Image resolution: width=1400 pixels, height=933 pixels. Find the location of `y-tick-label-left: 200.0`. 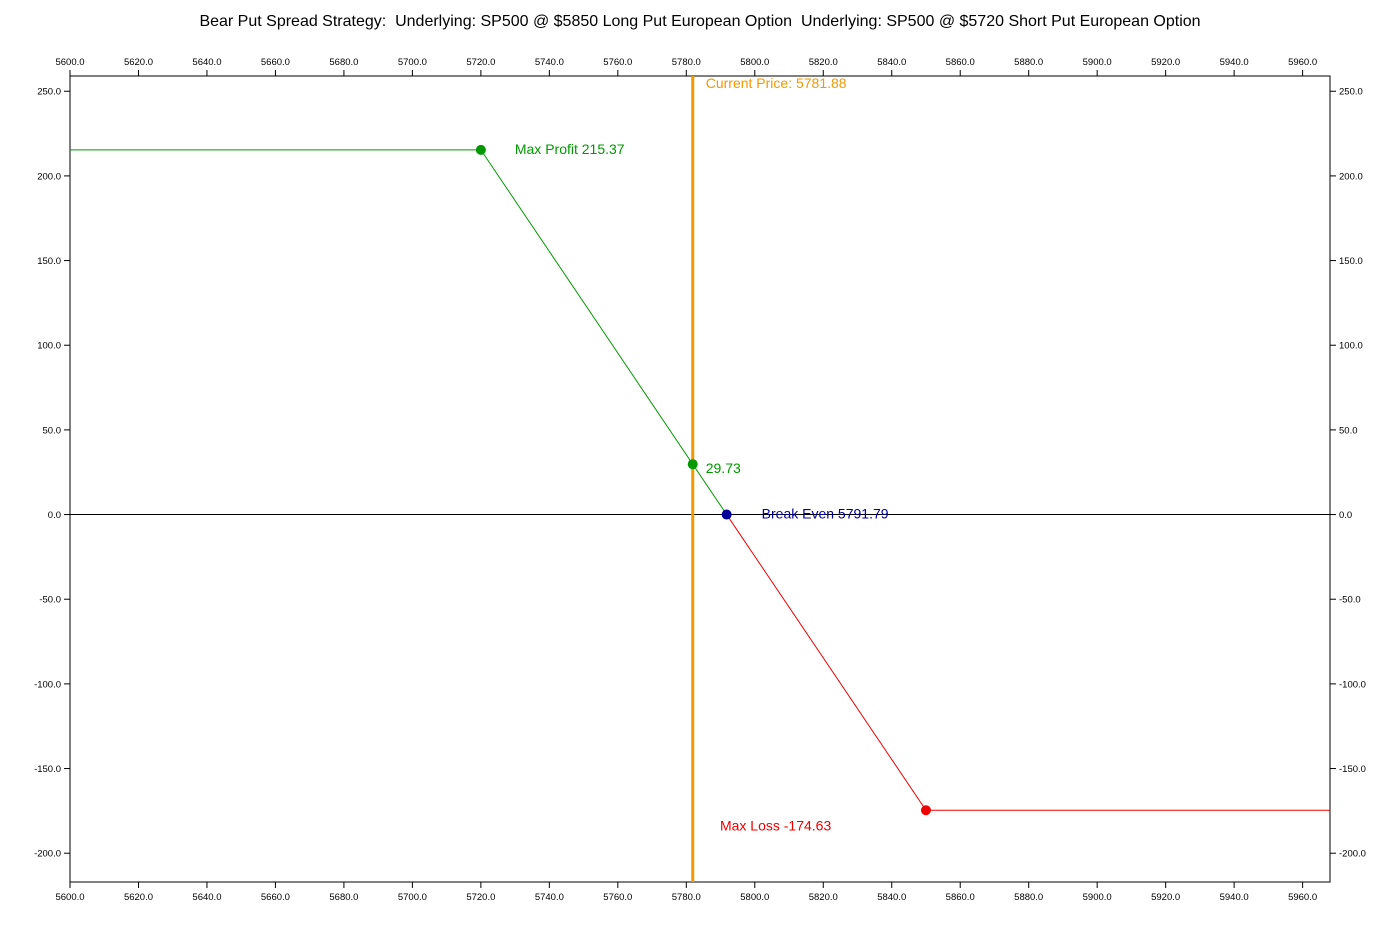

y-tick-label-left: 200.0 is located at coordinates (49, 176).